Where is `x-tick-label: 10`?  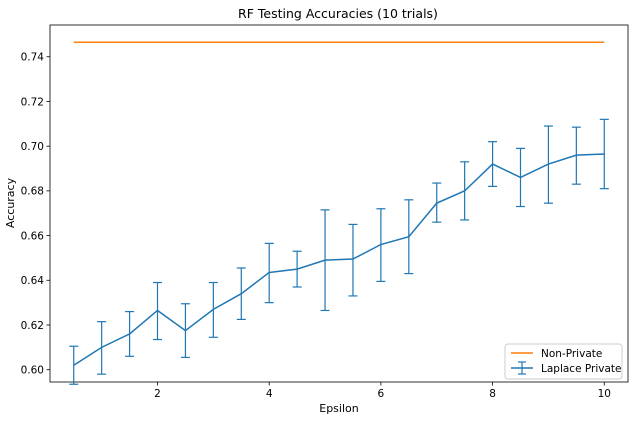
x-tick-label: 10 is located at coordinates (604, 394).